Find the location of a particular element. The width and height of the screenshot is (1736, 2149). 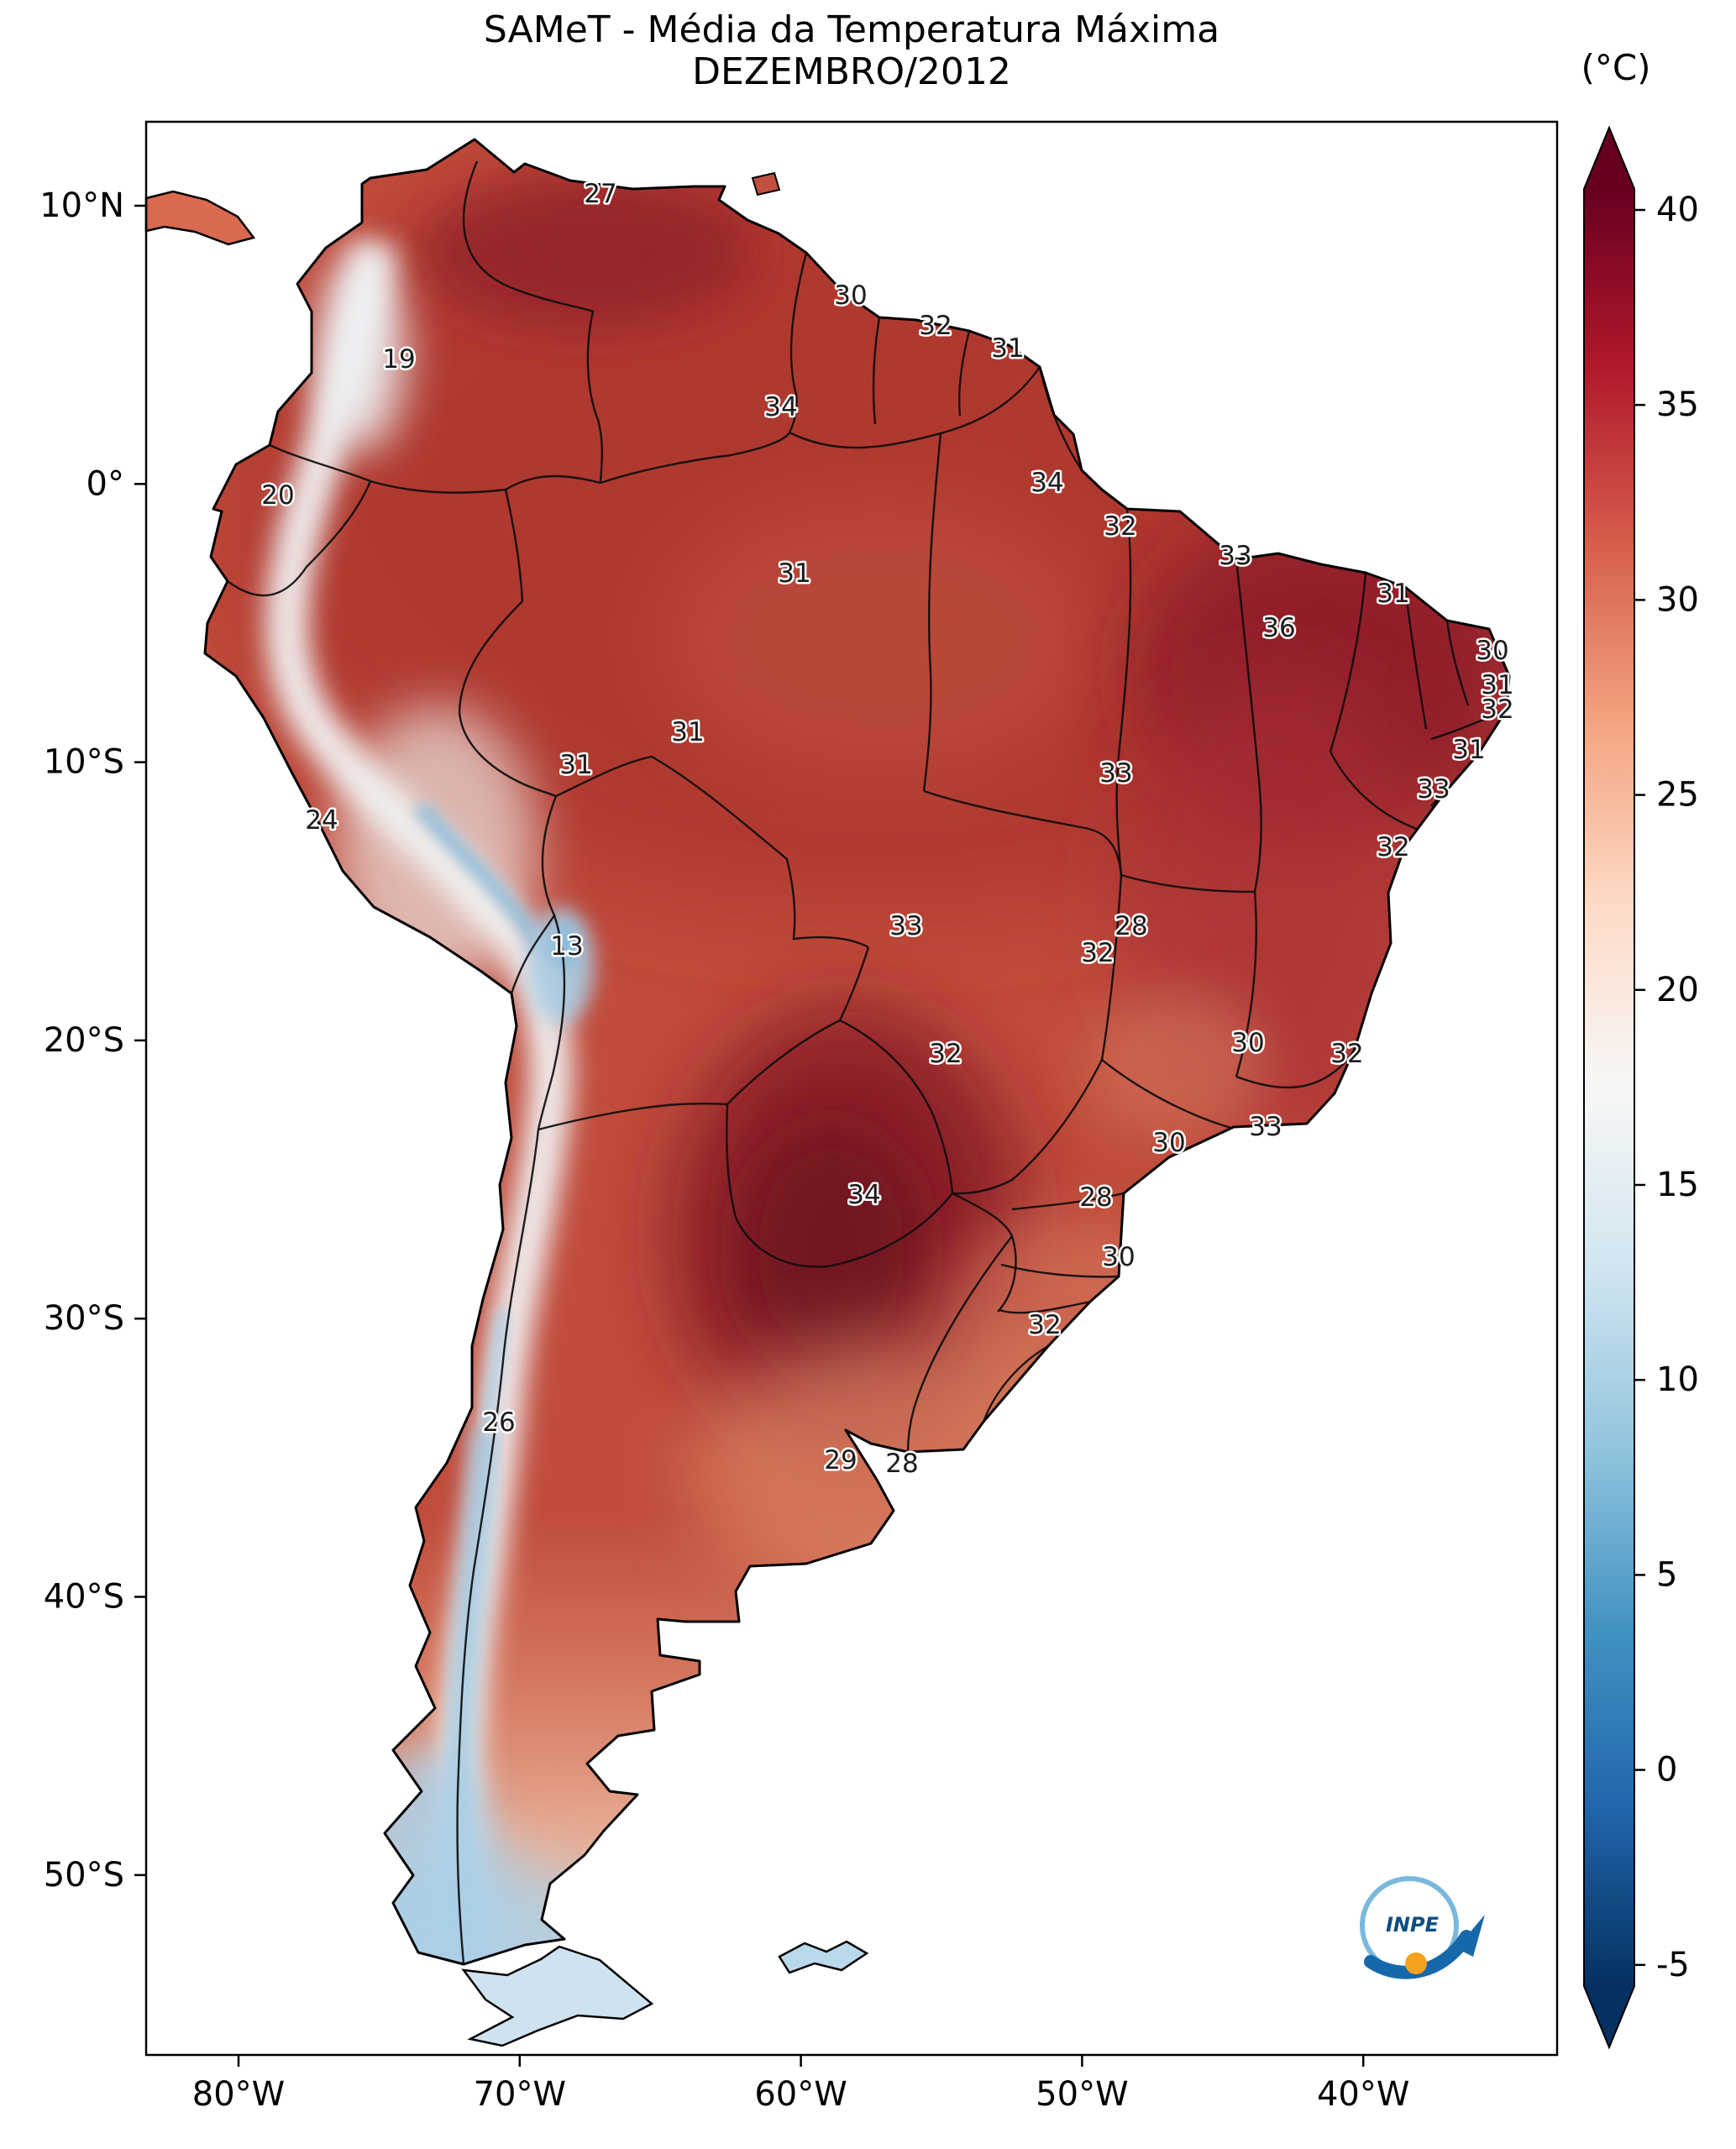

colorbar-tick-label: -5 is located at coordinates (1673, 1965).